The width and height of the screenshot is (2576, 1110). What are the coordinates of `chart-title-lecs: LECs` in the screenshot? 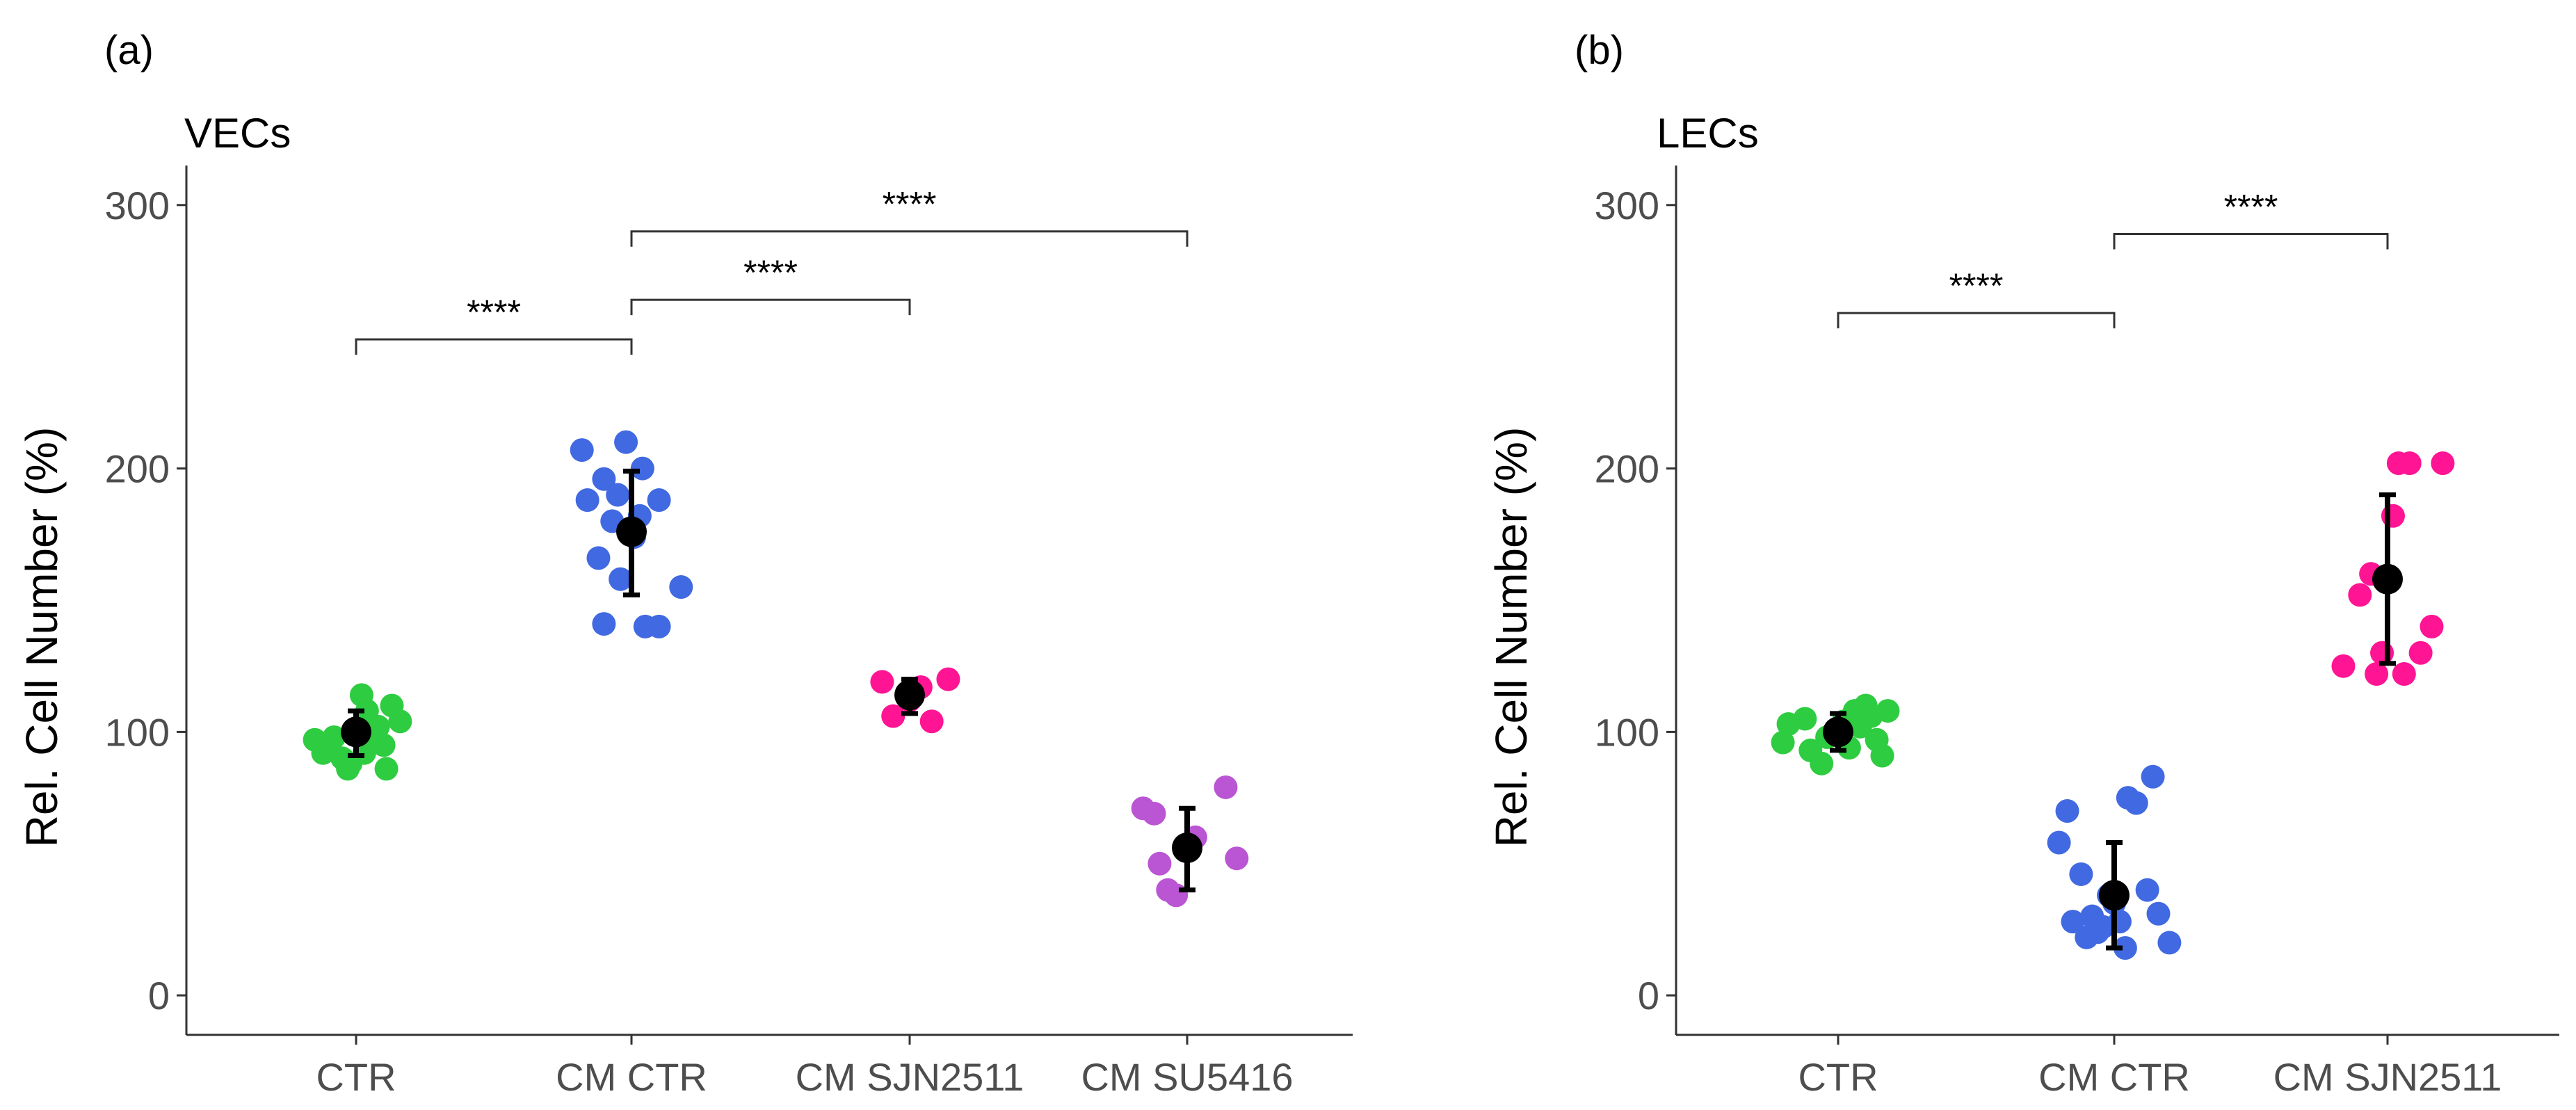 It's located at (1708, 133).